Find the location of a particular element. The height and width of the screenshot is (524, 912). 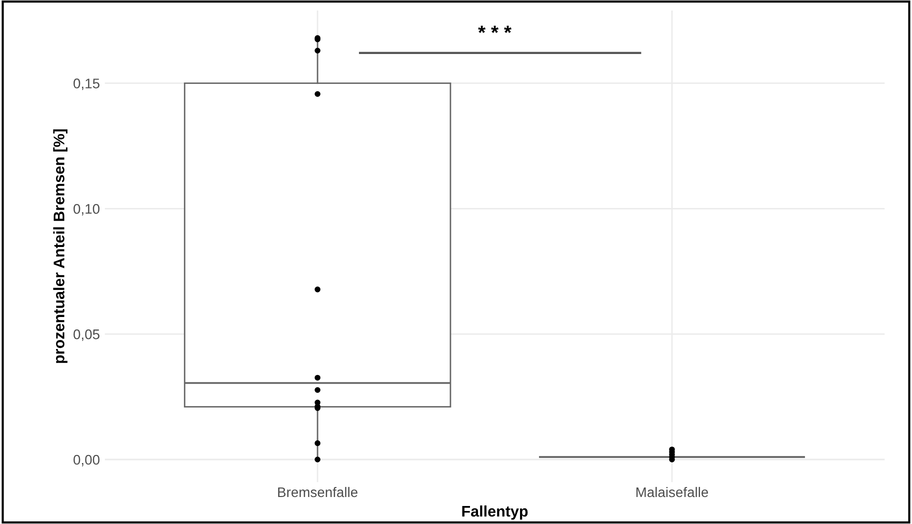

y-tick-label: 0,00 is located at coordinates (87, 460).